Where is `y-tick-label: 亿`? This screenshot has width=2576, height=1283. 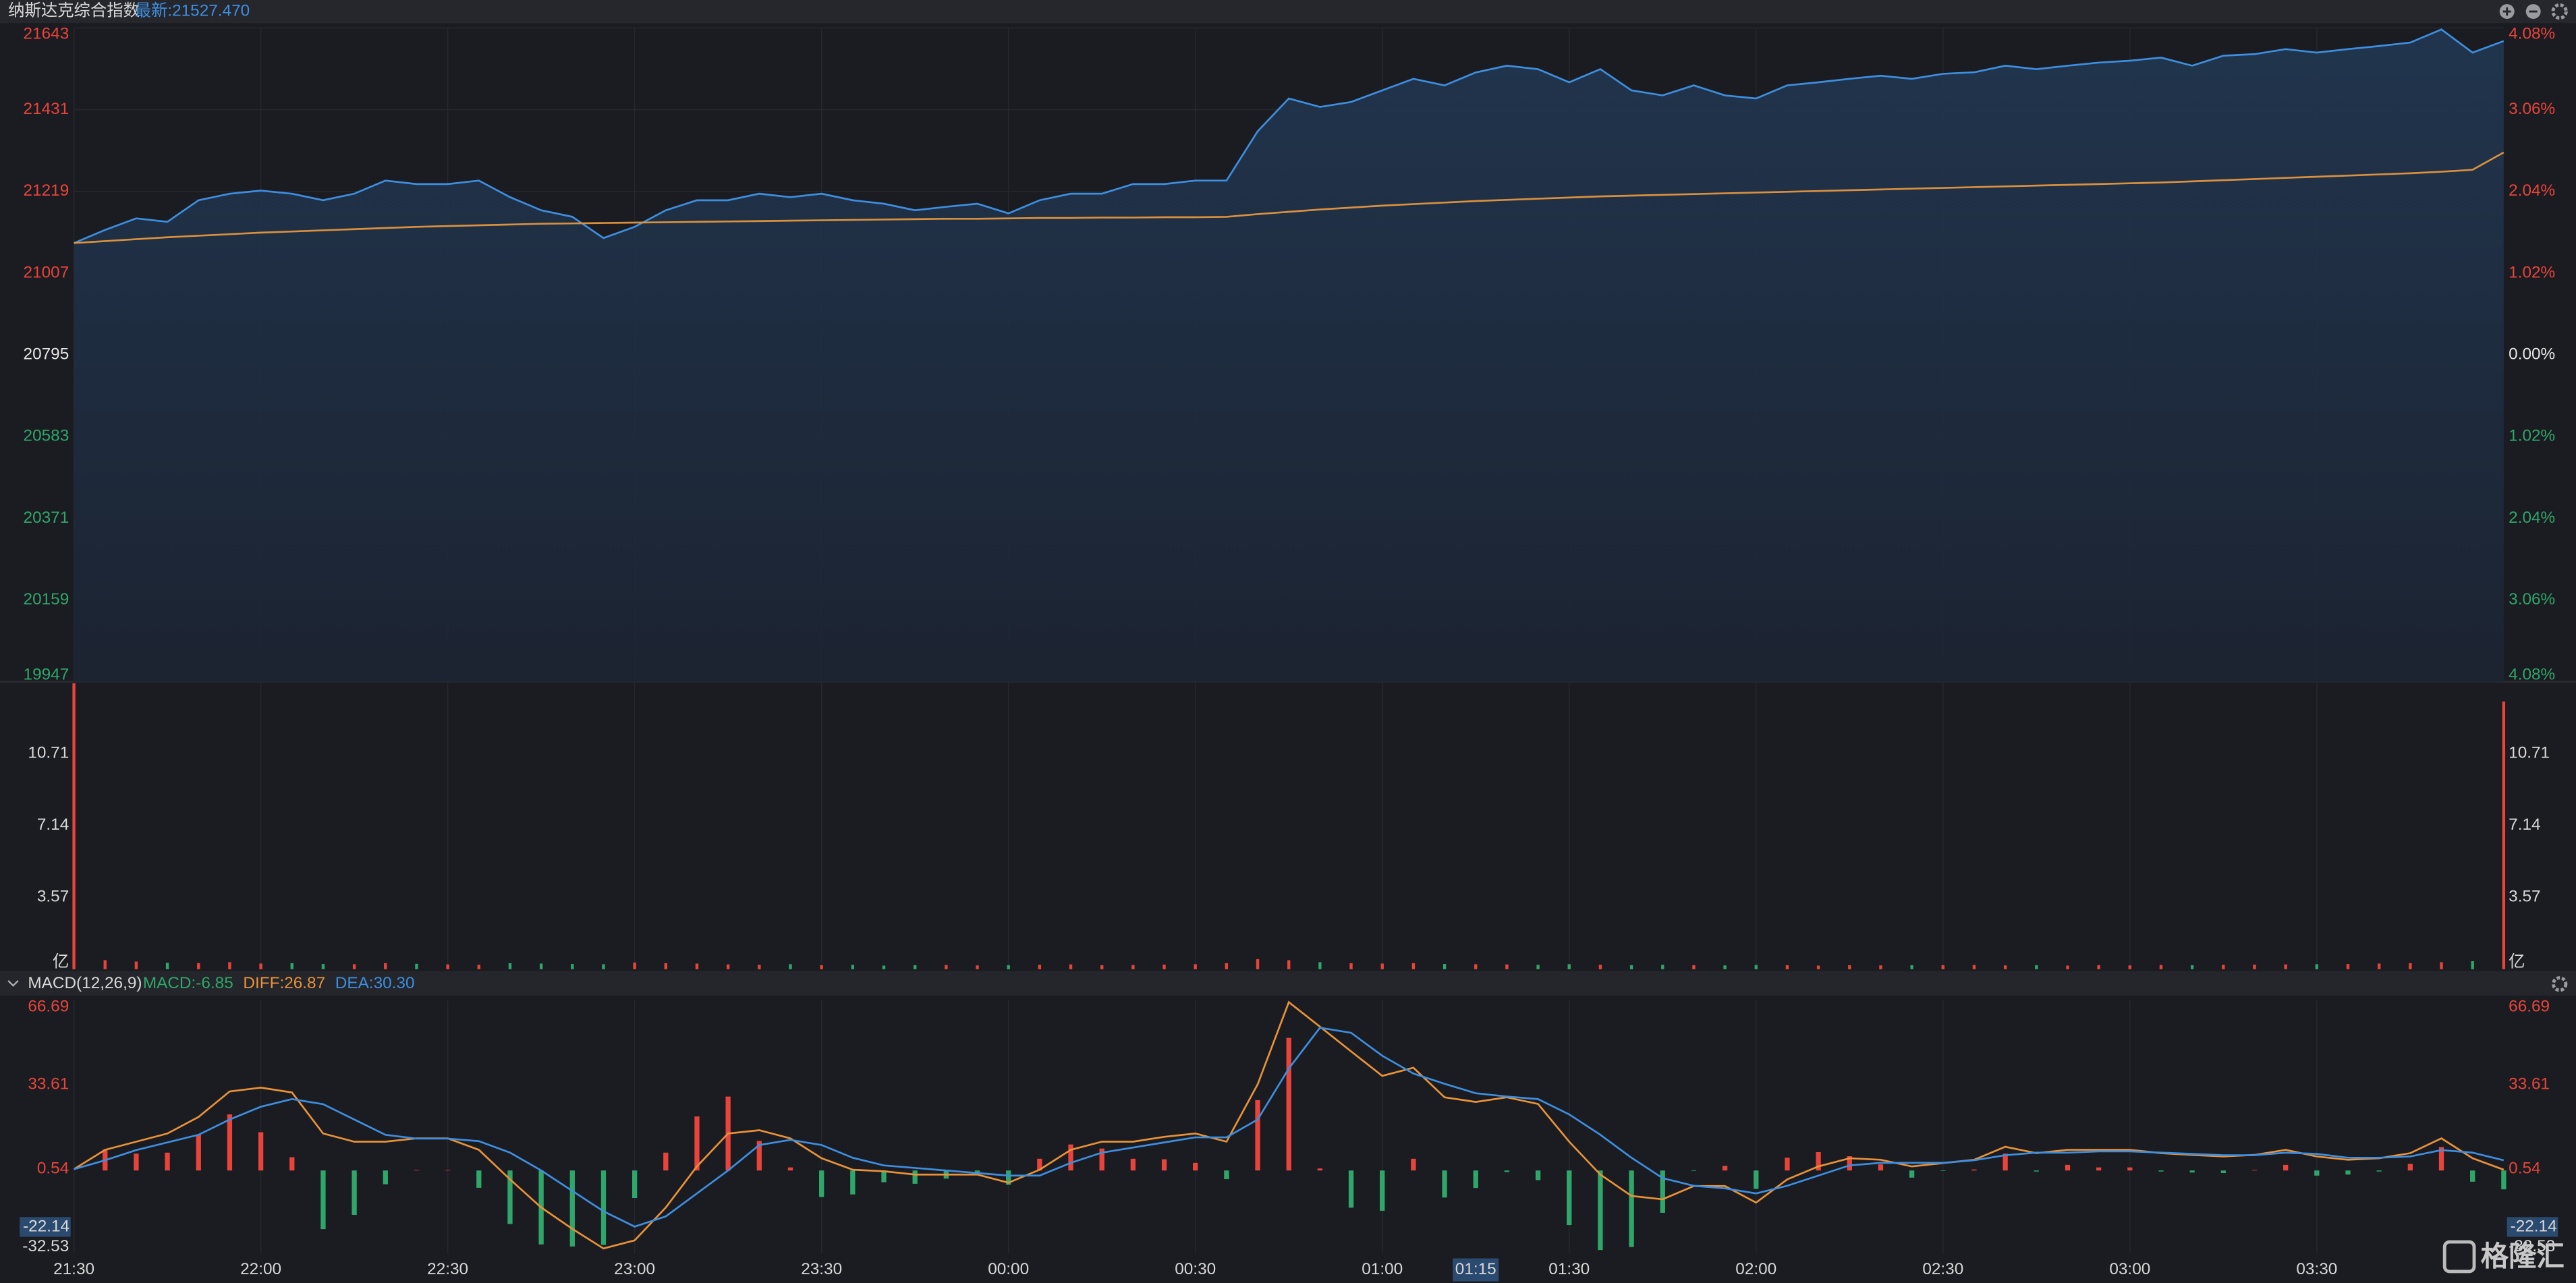 y-tick-label: 亿 is located at coordinates (61, 962).